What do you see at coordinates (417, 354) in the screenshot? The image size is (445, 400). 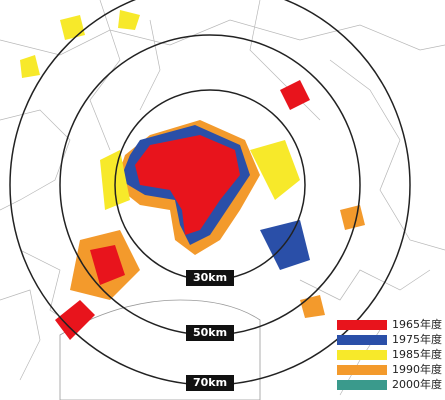 I see `legend-label: 1985年度` at bounding box center [417, 354].